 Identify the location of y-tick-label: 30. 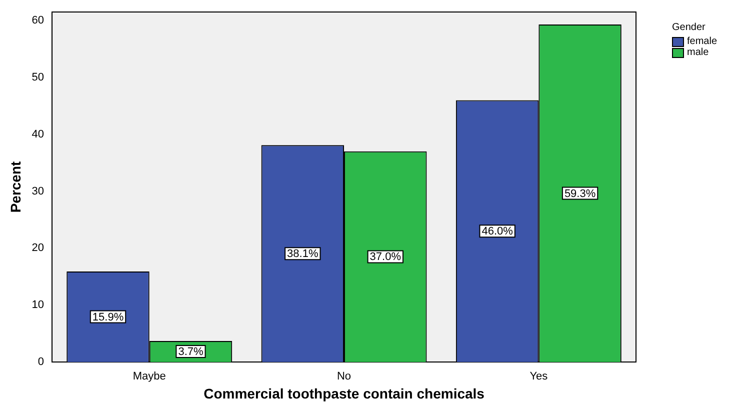
(38, 191).